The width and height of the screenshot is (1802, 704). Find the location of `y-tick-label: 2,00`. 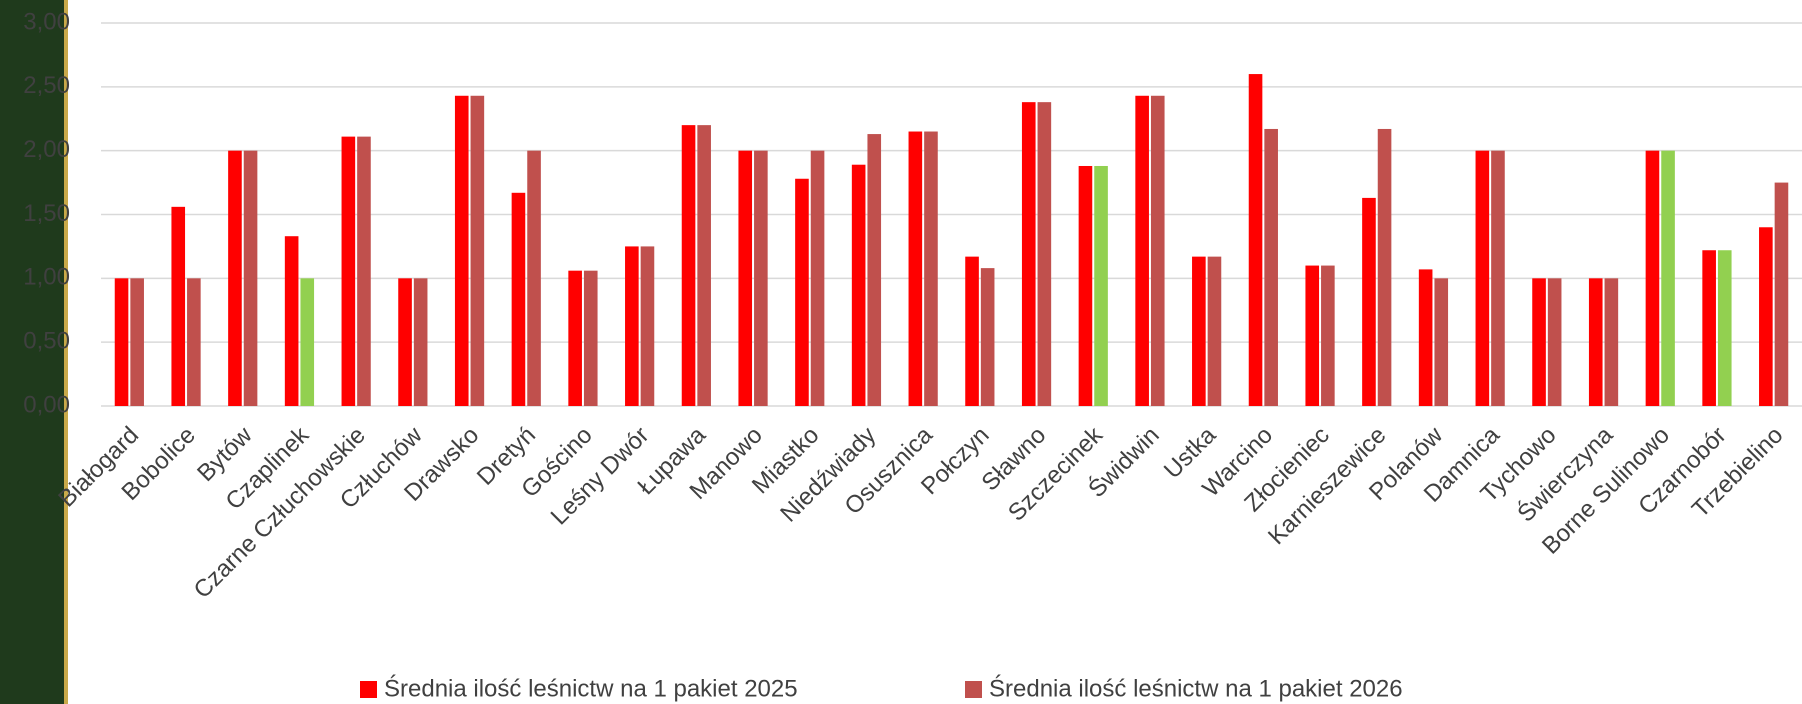

y-tick-label: 2,00 is located at coordinates (46, 149).